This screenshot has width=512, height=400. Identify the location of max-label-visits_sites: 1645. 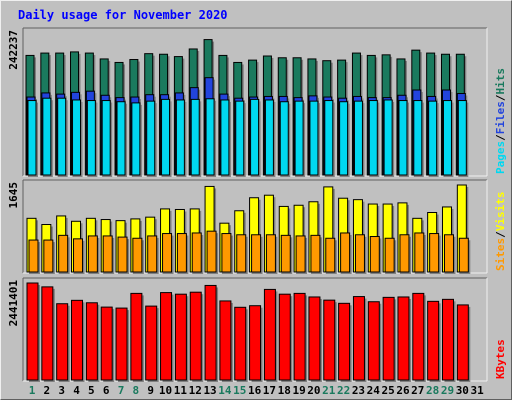
(13, 195).